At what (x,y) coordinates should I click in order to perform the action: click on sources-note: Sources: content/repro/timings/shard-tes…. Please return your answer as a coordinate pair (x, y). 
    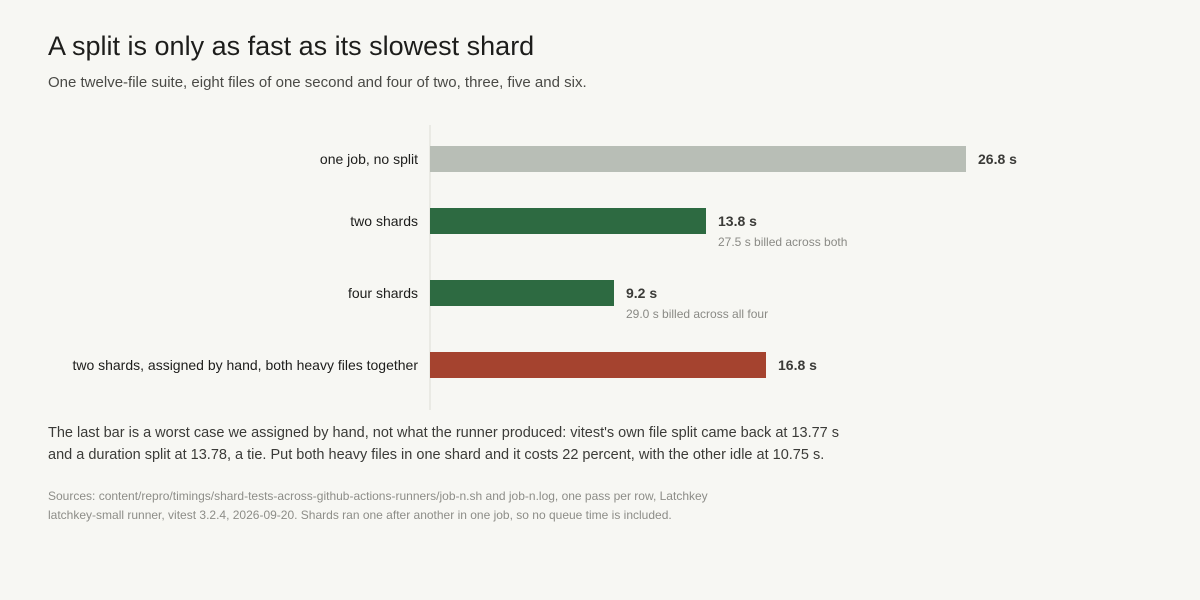
    Looking at the image, I should click on (428, 506).